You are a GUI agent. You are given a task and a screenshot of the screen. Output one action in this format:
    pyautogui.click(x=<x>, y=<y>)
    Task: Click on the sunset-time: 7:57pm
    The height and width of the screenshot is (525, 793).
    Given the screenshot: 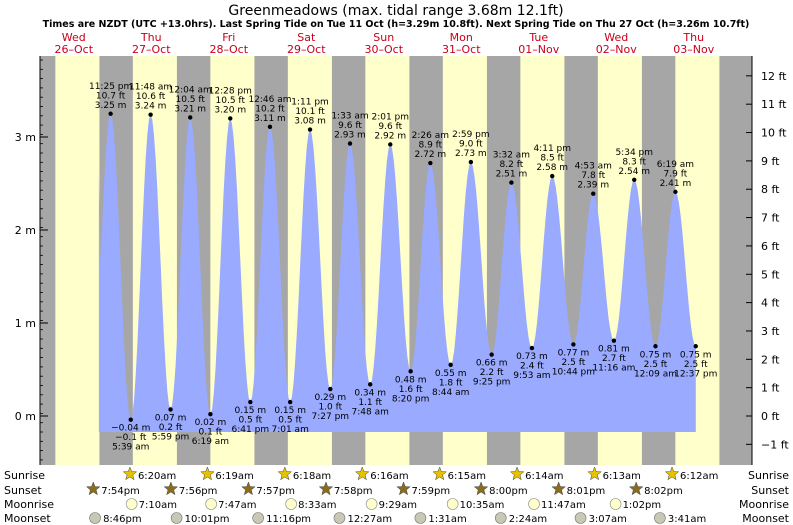 What is the action you would take?
    pyautogui.click(x=275, y=491)
    